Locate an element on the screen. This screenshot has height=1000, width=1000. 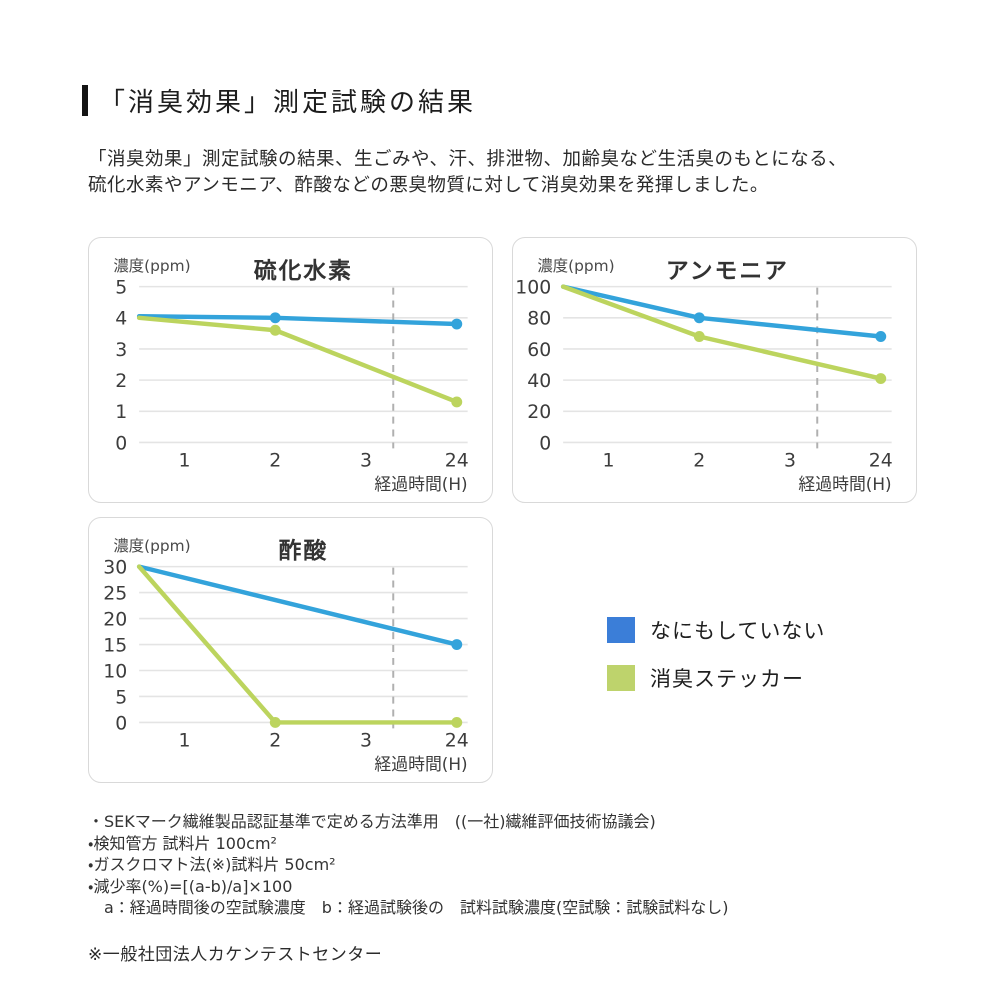
y-tick-label: 40 is located at coordinates (539, 381).